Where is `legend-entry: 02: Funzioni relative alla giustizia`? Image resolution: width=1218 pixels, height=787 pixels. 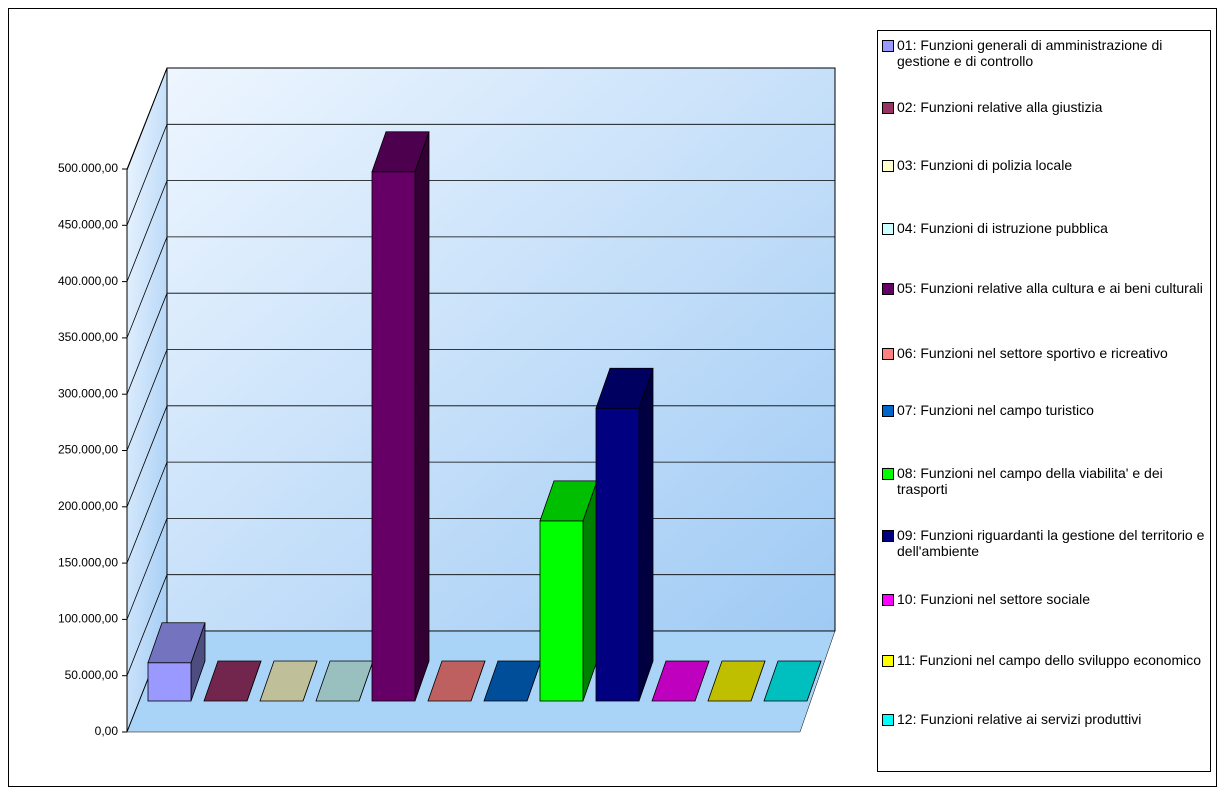
legend-entry: 02: Funzioni relative alla giustizia is located at coordinates (1044, 107).